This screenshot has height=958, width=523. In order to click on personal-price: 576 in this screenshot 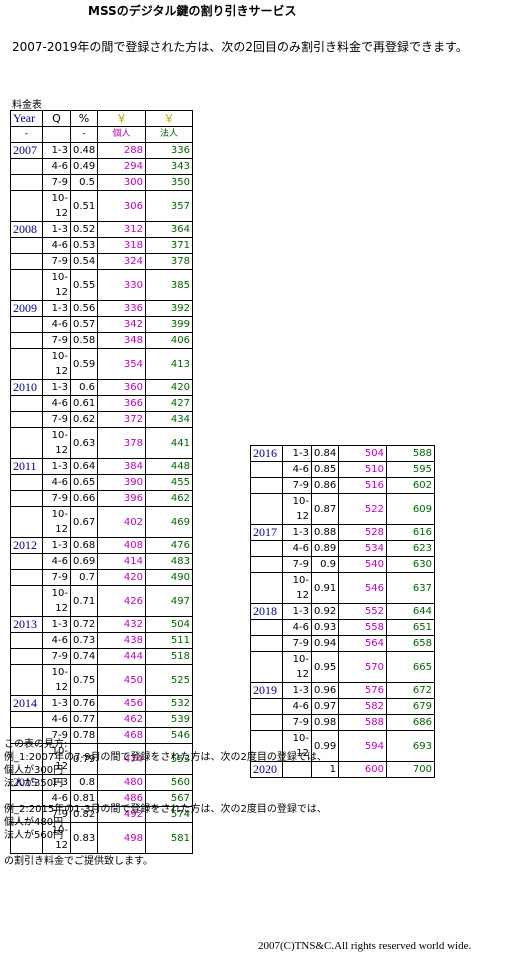, I will do `click(362, 690)`.